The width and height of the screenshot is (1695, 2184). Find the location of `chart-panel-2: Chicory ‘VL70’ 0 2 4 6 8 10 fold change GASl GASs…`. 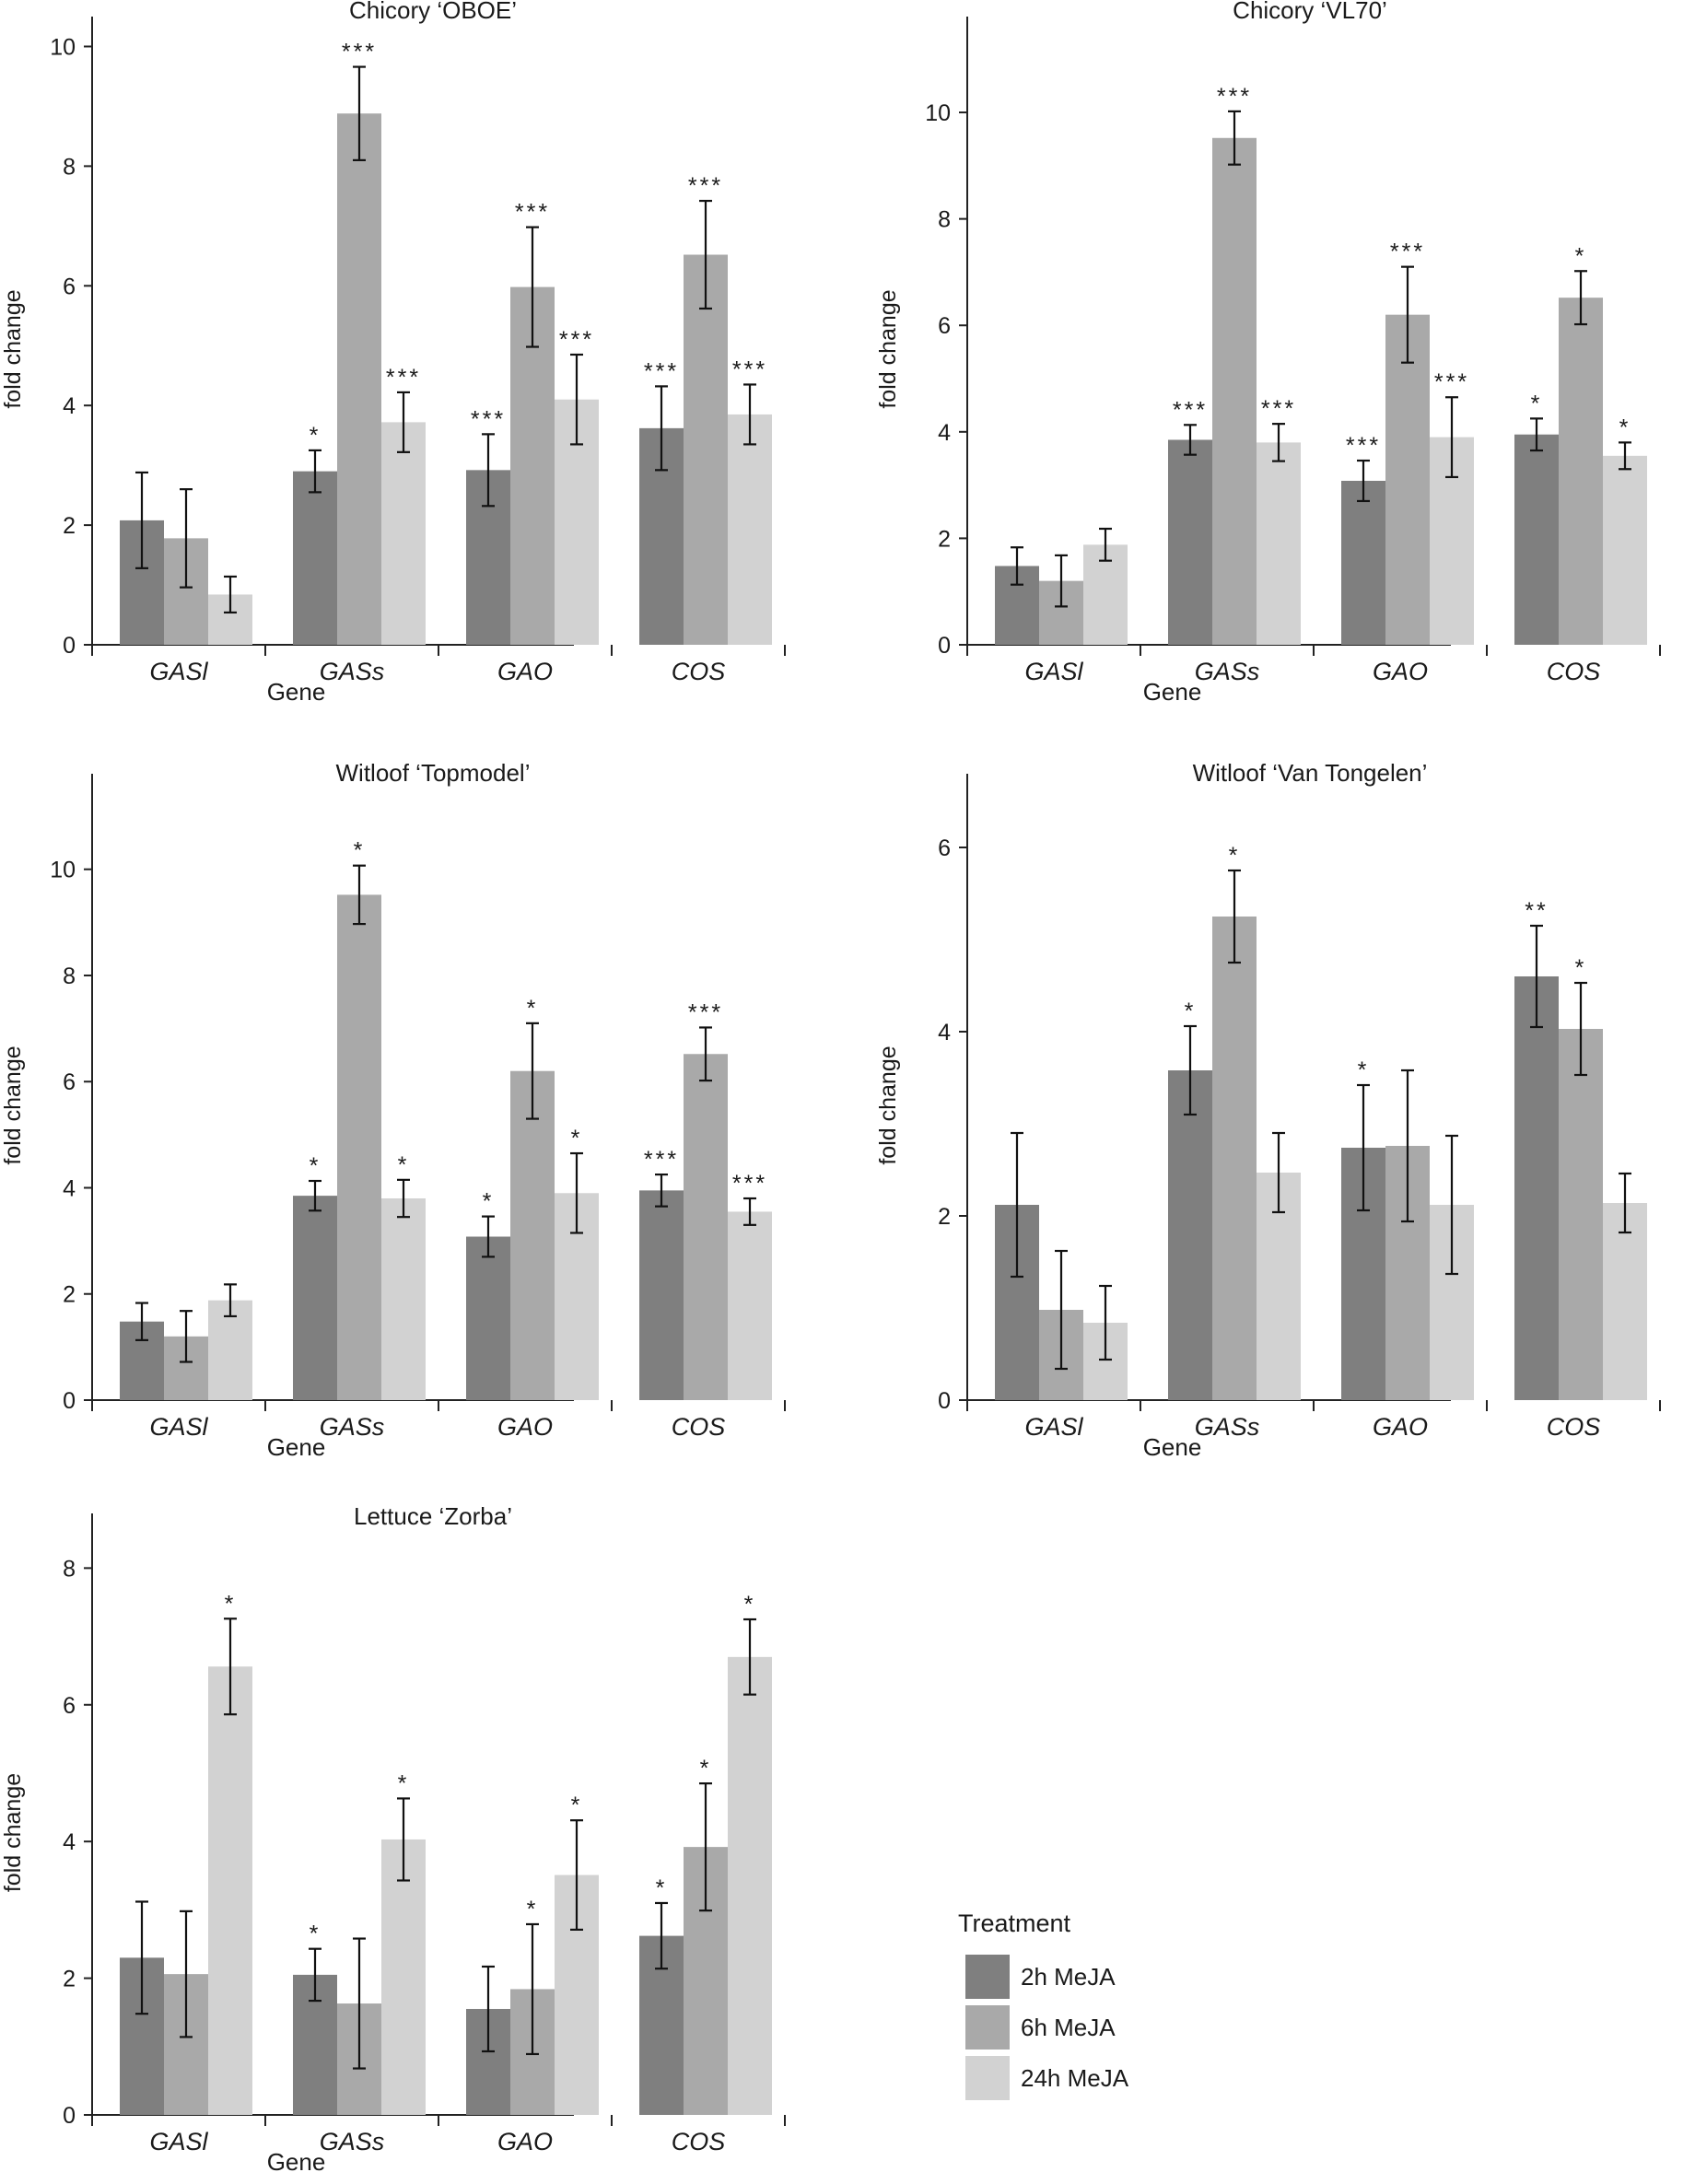

chart-panel-2: Chicory ‘VL70’ 0 2 4 6 8 10 fold change GASl GASs… is located at coordinates (1268, 353).